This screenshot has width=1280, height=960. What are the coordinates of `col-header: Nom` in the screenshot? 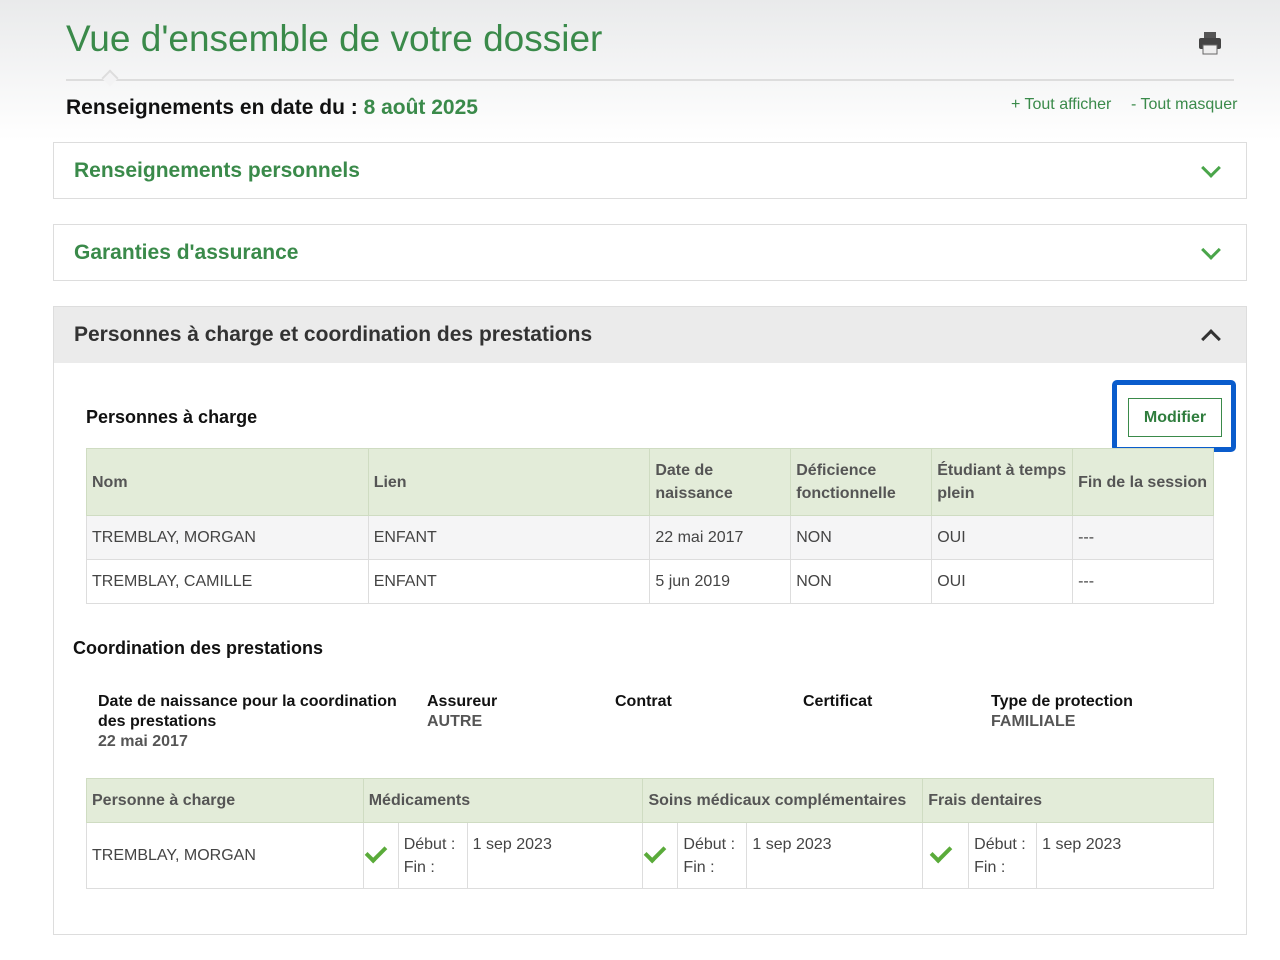 It's located at (227, 482).